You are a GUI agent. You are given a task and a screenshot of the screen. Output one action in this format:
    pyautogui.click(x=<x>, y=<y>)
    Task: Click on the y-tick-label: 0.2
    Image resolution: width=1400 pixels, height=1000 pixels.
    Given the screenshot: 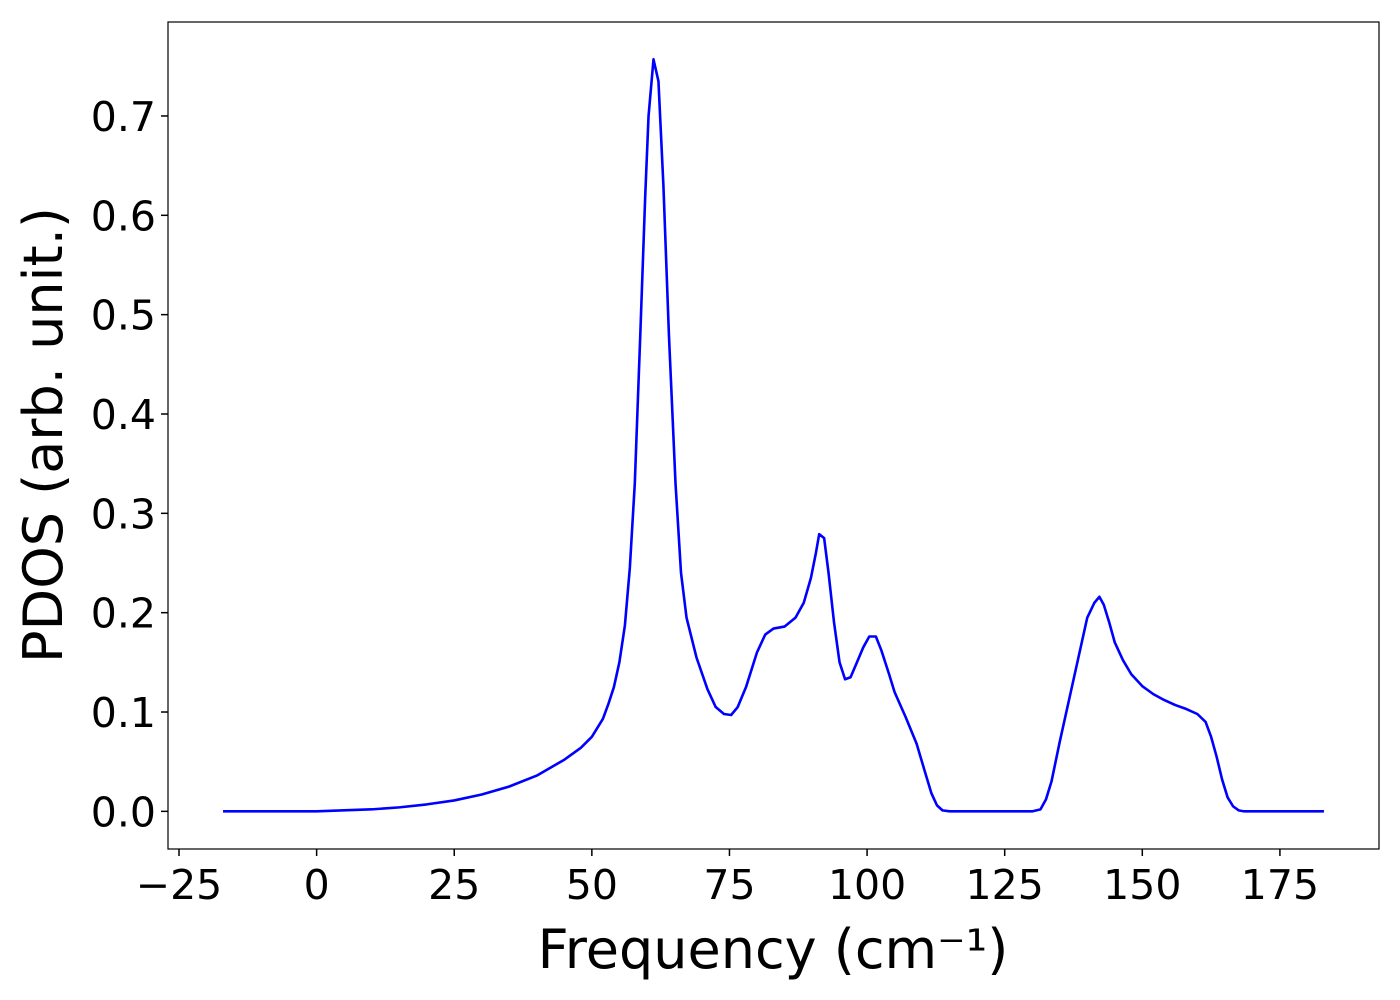 What is the action you would take?
    pyautogui.click(x=123, y=614)
    